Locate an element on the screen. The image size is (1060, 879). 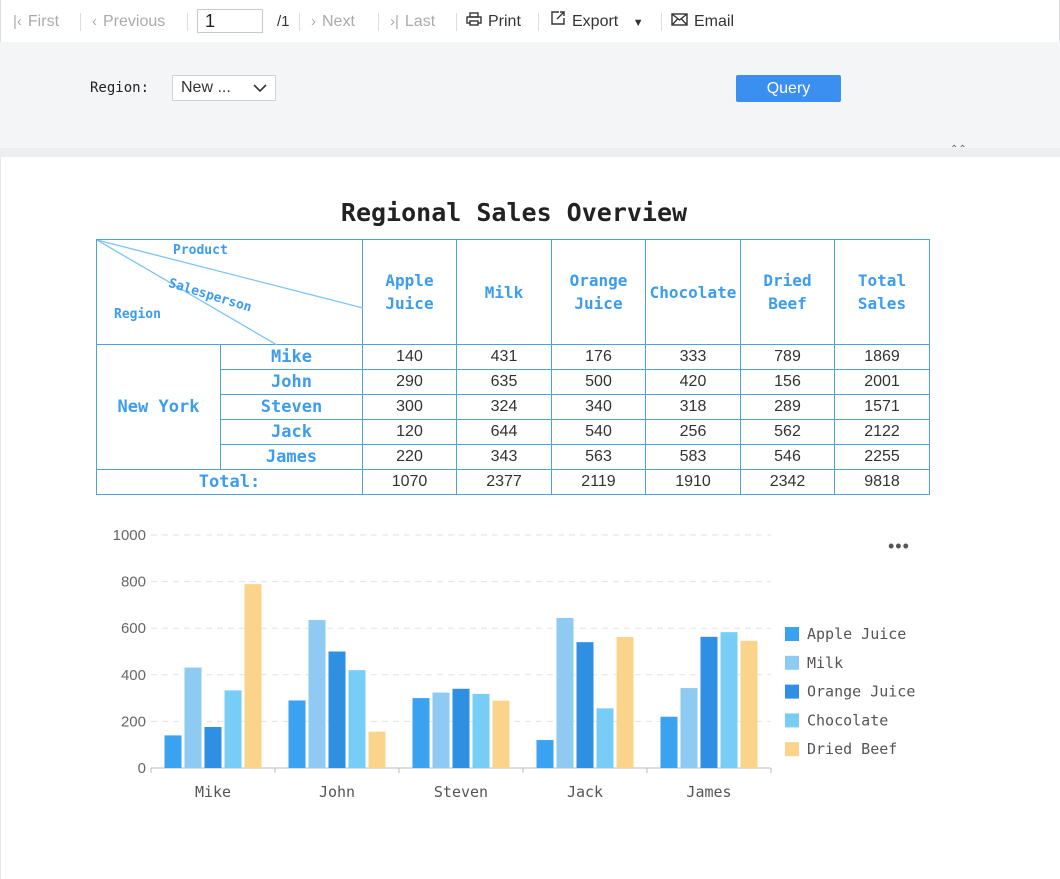
table-row: Steven 300 324 340 318 289 1571 is located at coordinates (513, 407).